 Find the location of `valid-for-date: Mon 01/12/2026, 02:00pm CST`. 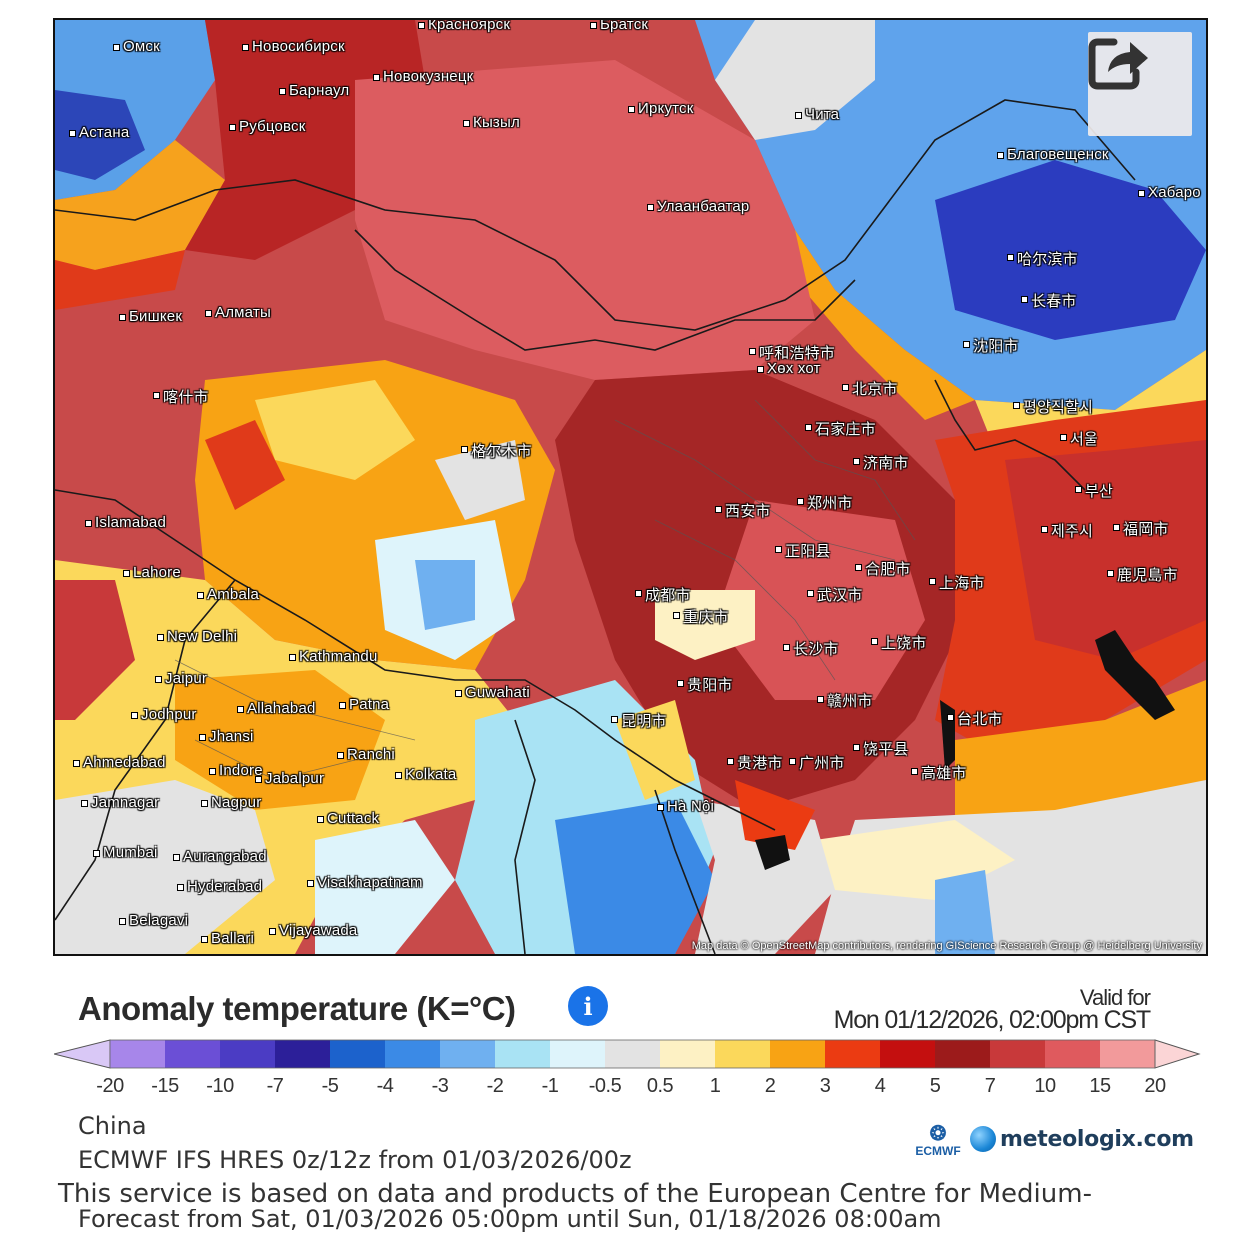

valid-for-date: Mon 01/12/2026, 02:00pm CST is located at coordinates (992, 1020).